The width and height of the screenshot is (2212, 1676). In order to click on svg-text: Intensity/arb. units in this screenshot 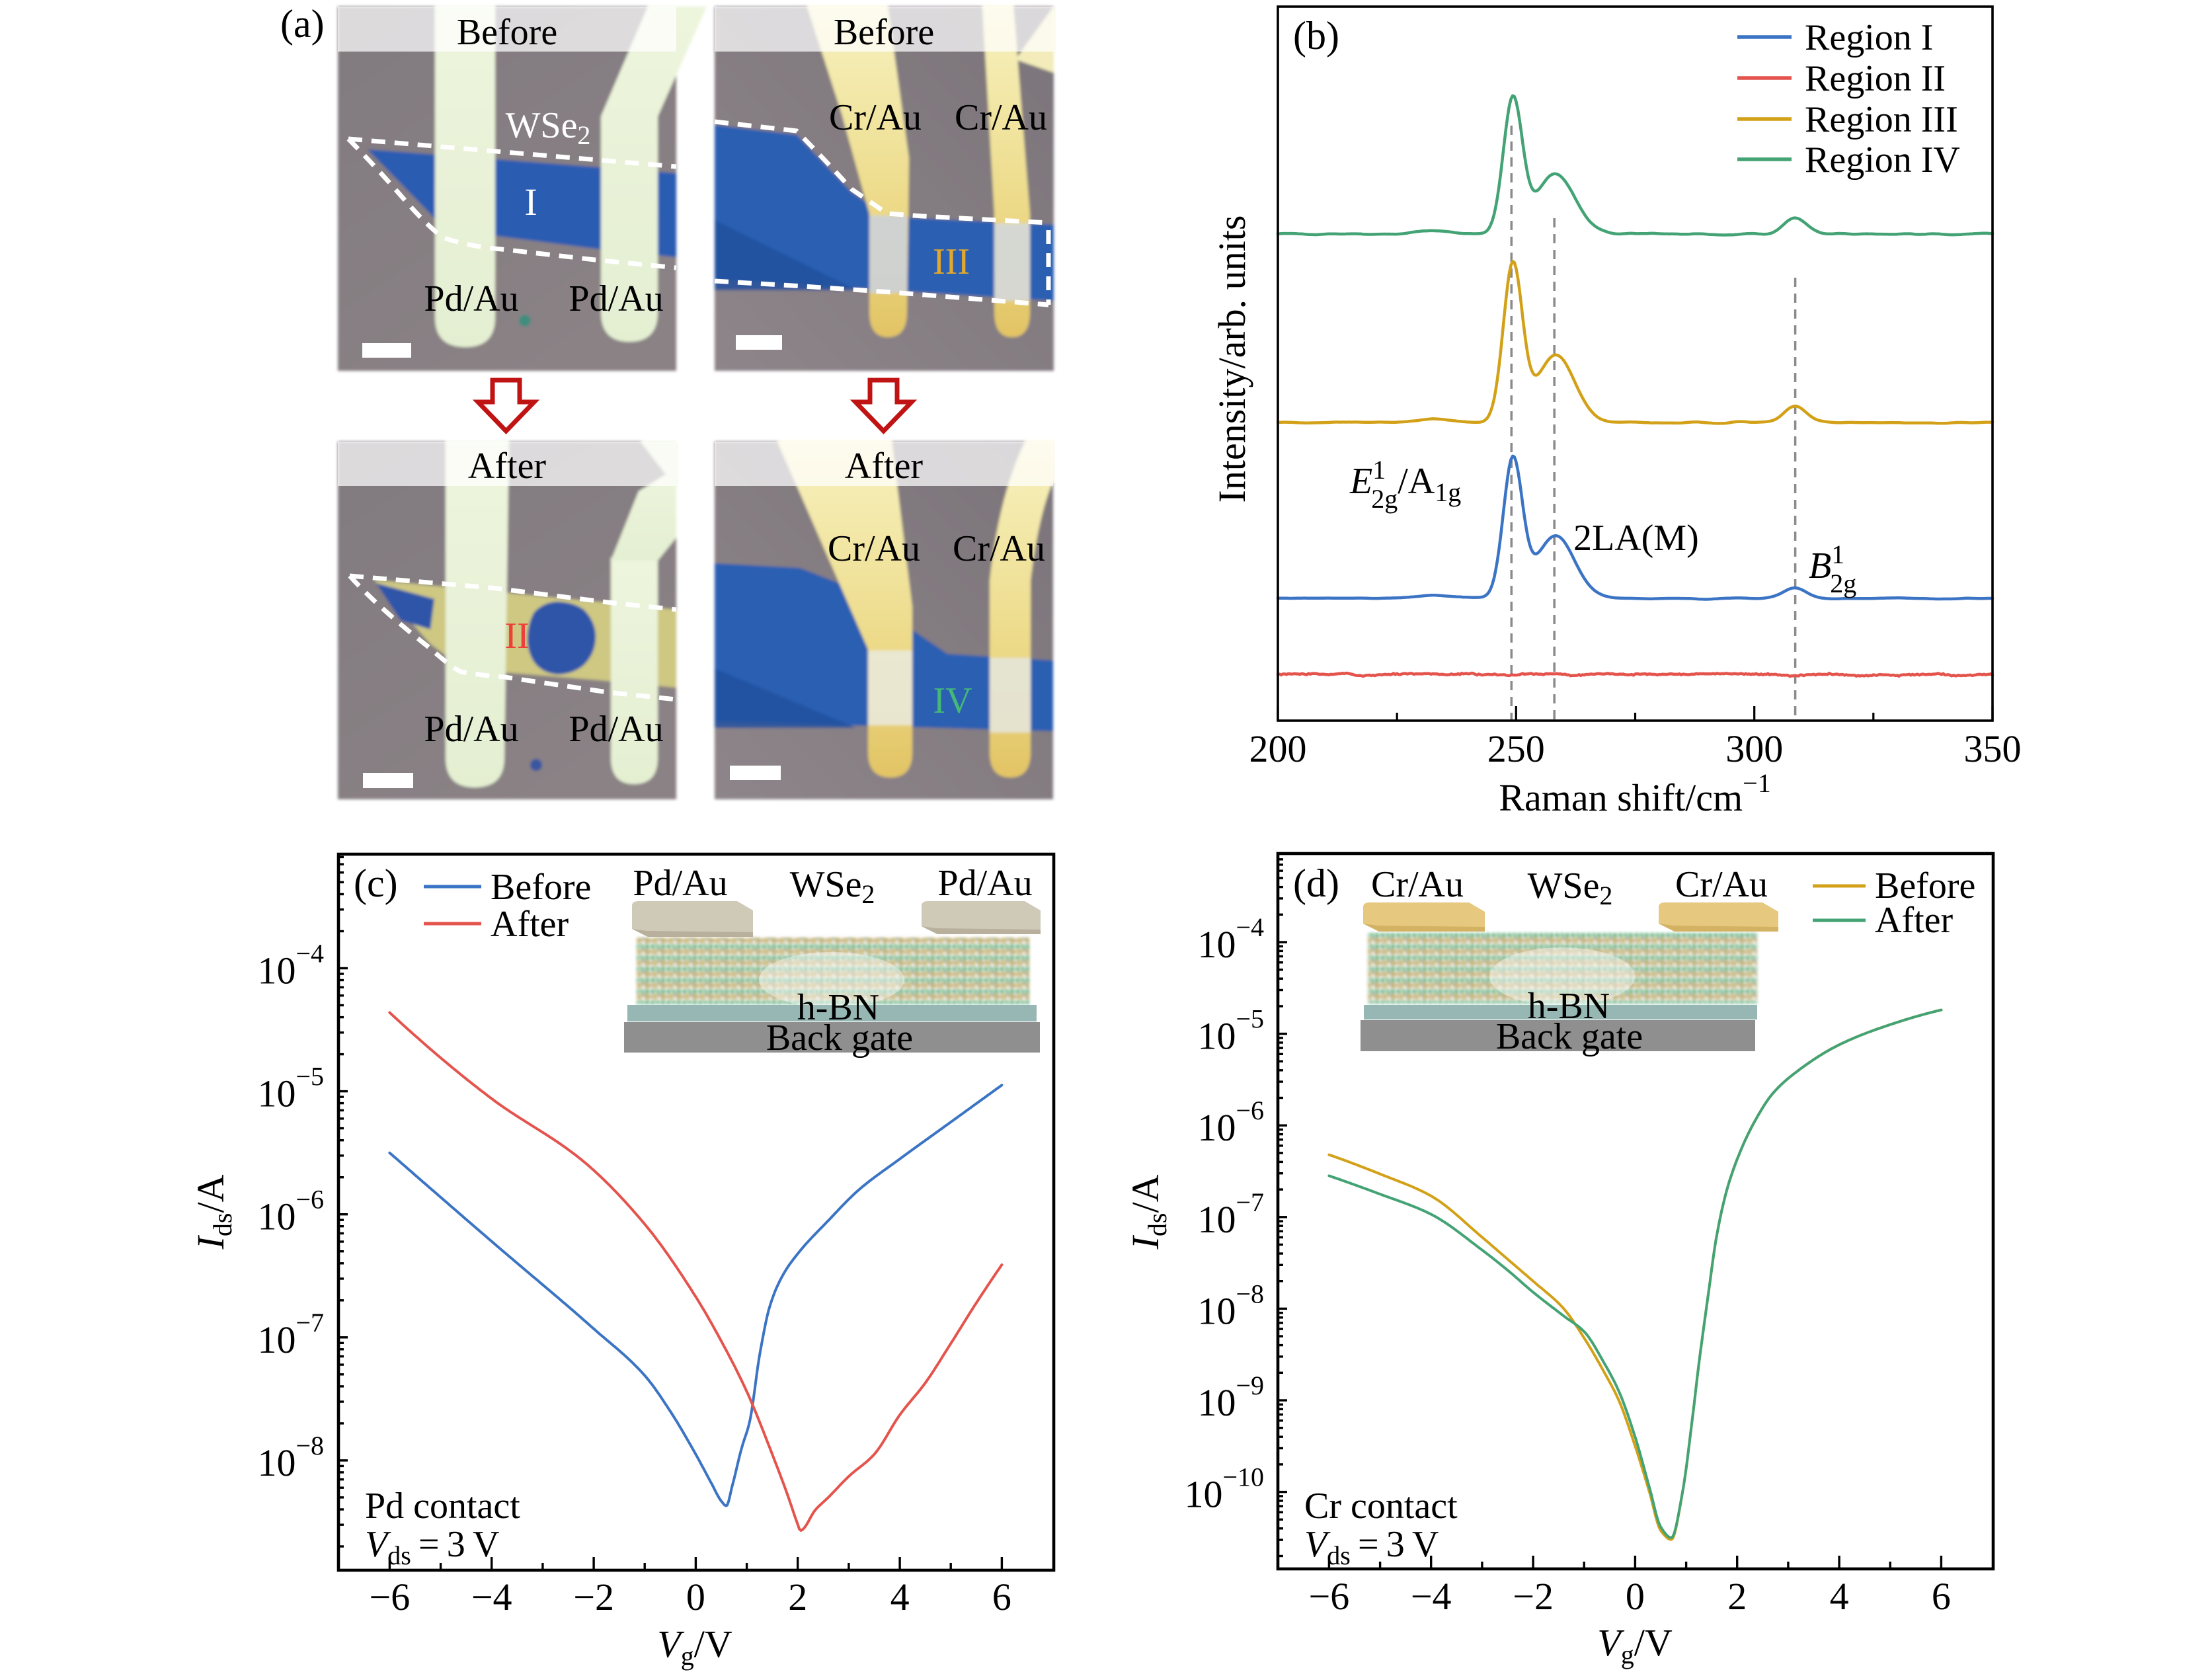, I will do `click(1231, 359)`.